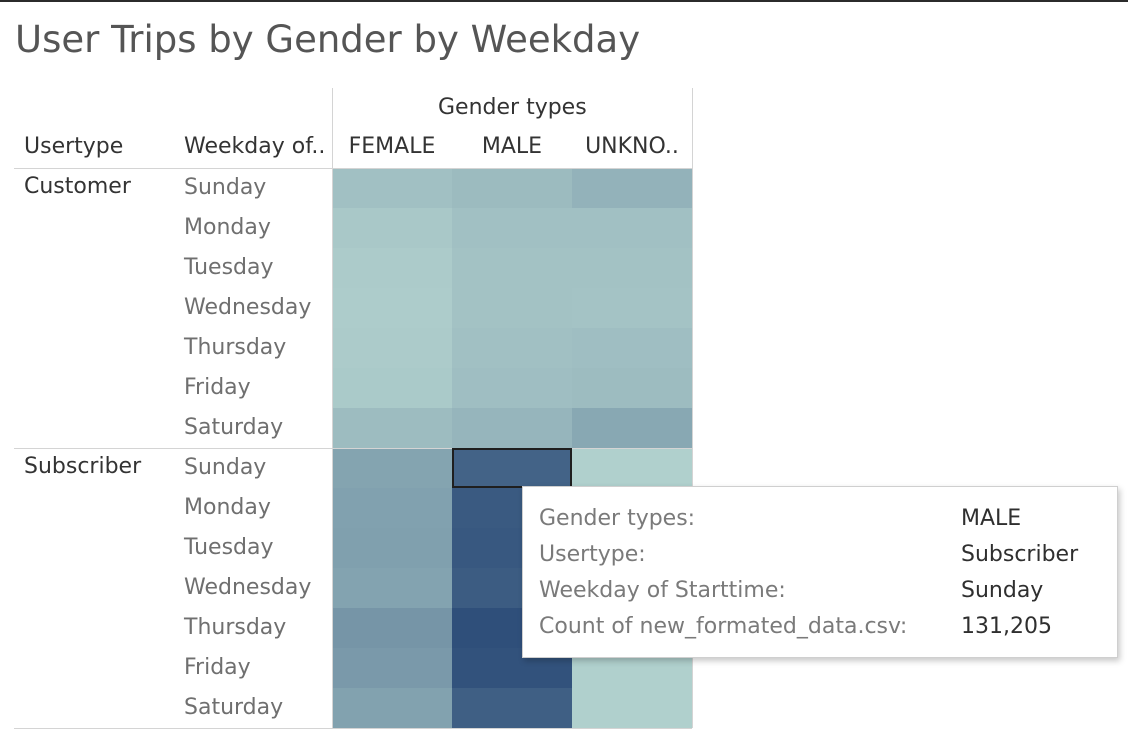  What do you see at coordinates (592, 554) in the screenshot?
I see `tooltip-key: Usertype:` at bounding box center [592, 554].